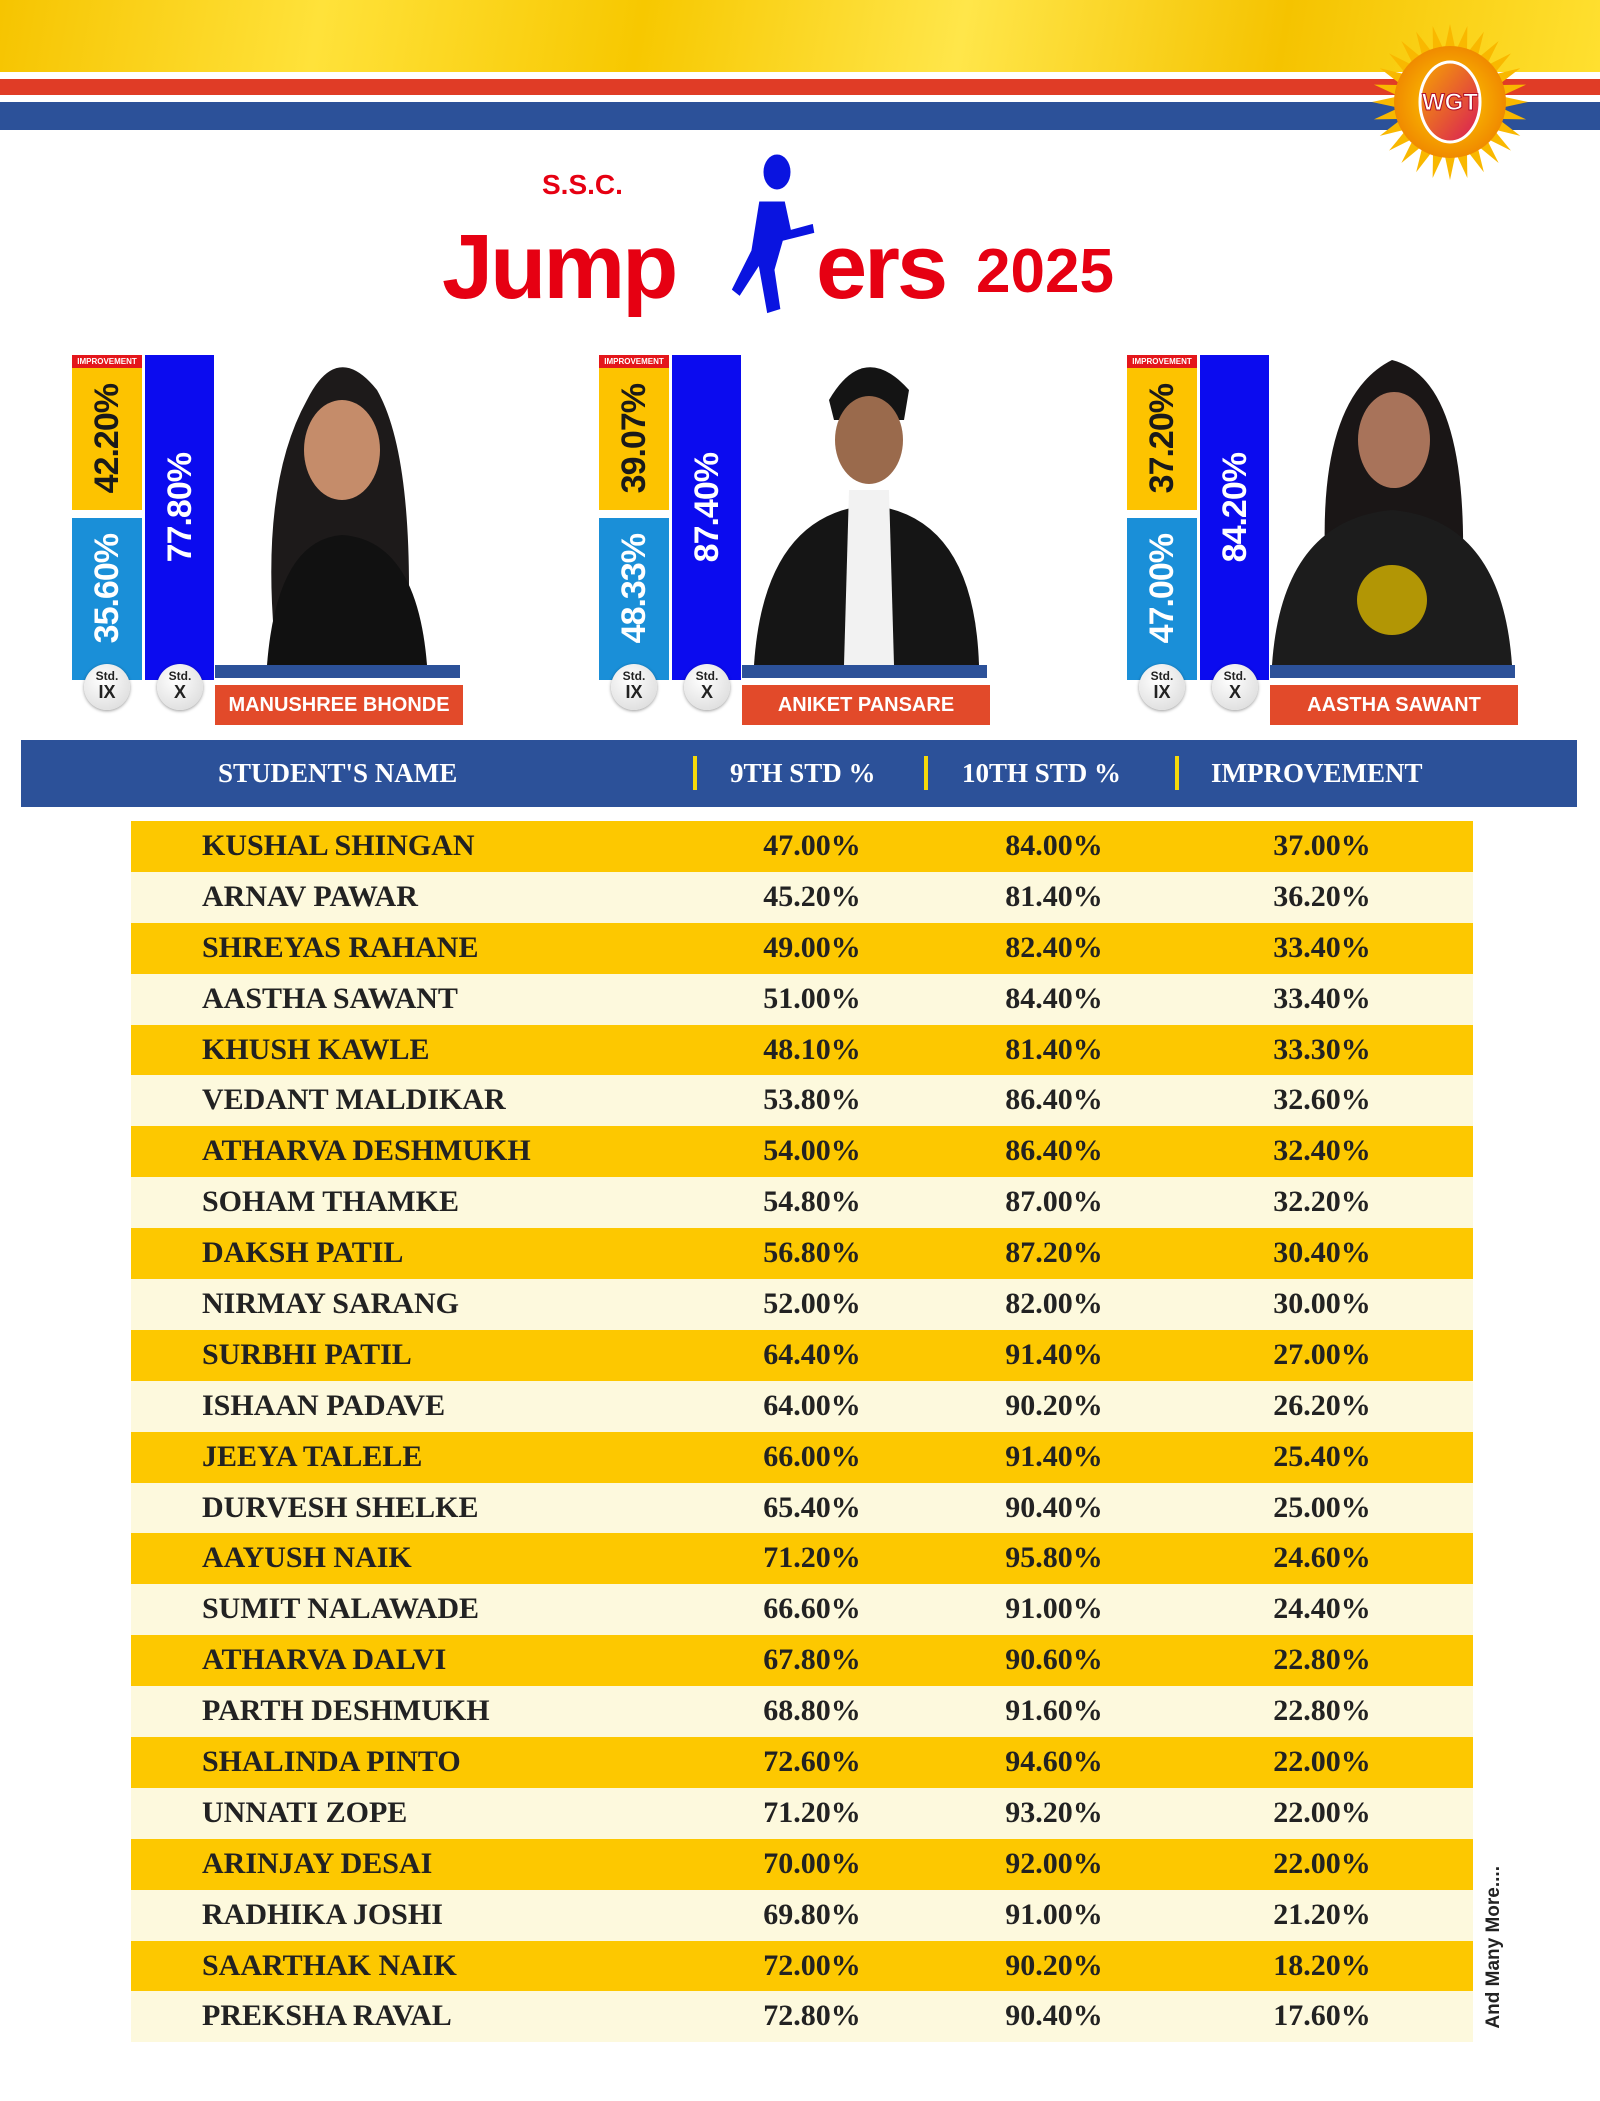  I want to click on table-row: AASTHA SAWANT 51.00% 84.40% 33.40%, so click(802, 999).